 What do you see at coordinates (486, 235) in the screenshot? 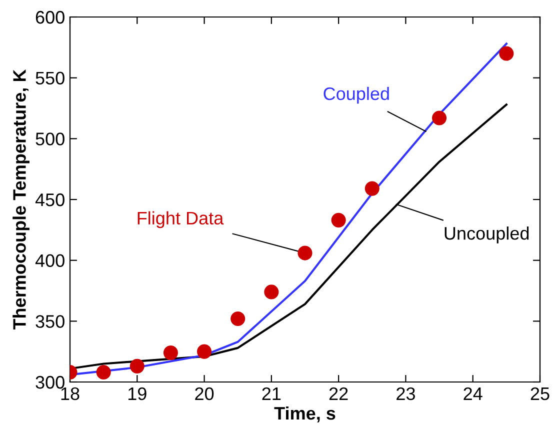
I see `annotation: Uncoupled` at bounding box center [486, 235].